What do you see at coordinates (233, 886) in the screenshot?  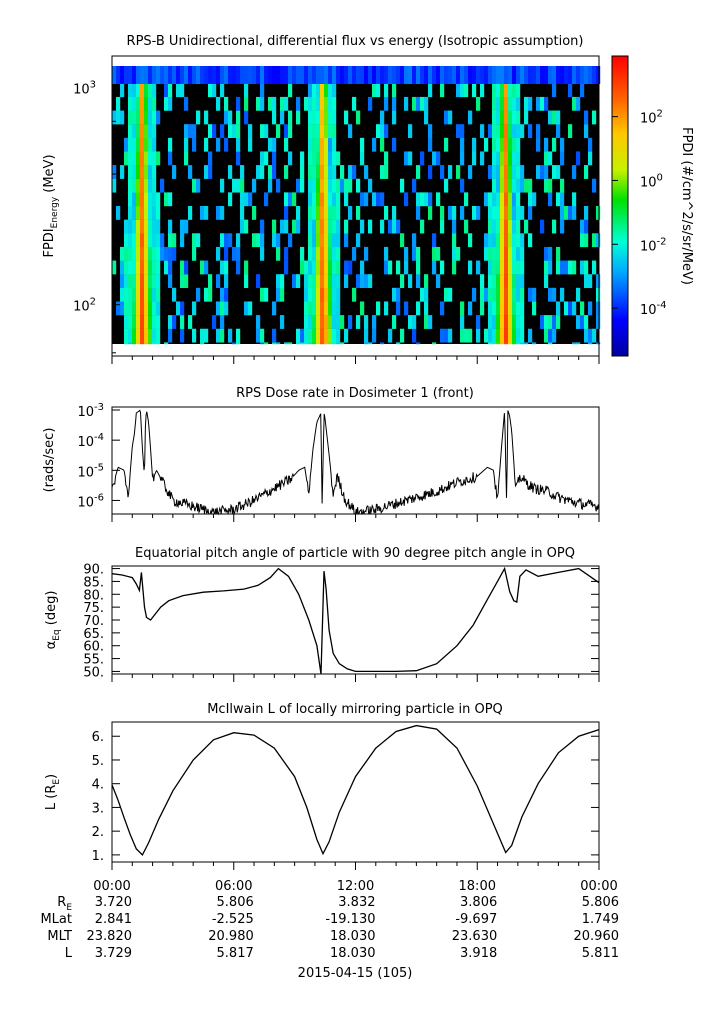 I see `x-tick-label: 06:00` at bounding box center [233, 886].